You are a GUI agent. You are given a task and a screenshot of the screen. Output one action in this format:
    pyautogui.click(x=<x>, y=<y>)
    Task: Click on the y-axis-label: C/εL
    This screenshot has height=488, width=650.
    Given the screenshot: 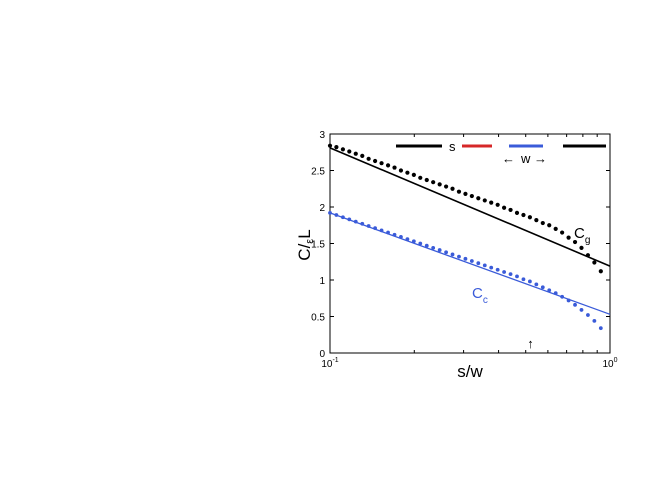 What is the action you would take?
    pyautogui.click(x=305, y=244)
    